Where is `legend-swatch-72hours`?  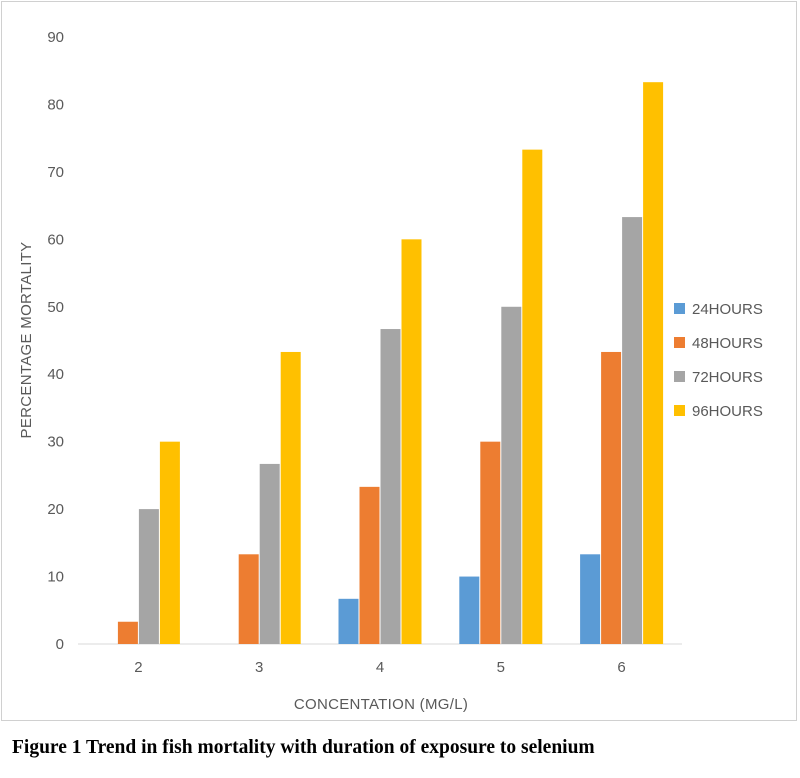
legend-swatch-72hours is located at coordinates (679, 376).